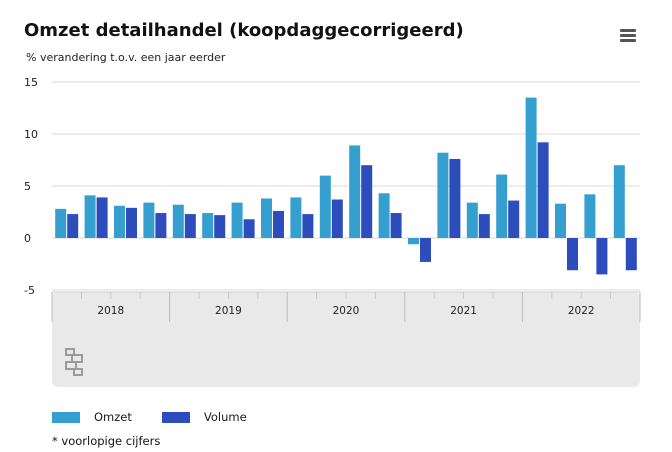 This screenshot has width=672, height=452. I want to click on y-tick-label: 0, so click(27, 238).